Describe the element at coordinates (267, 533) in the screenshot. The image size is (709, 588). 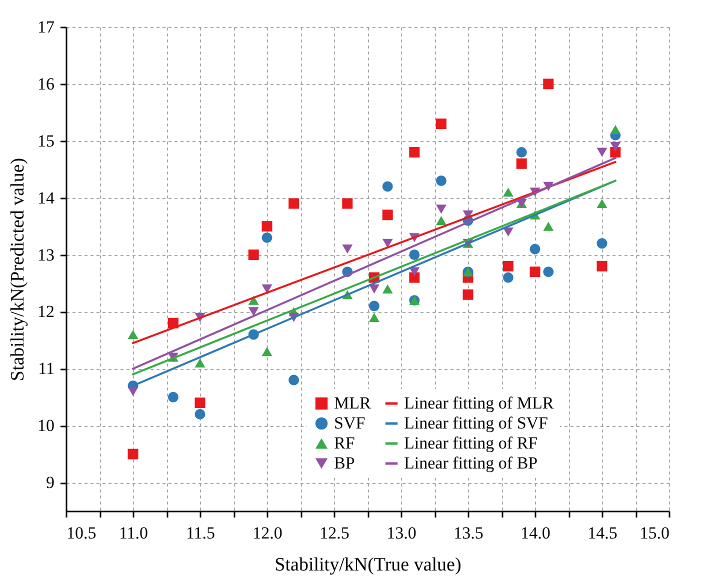
I see `x-tick-label: 12.0` at that location.